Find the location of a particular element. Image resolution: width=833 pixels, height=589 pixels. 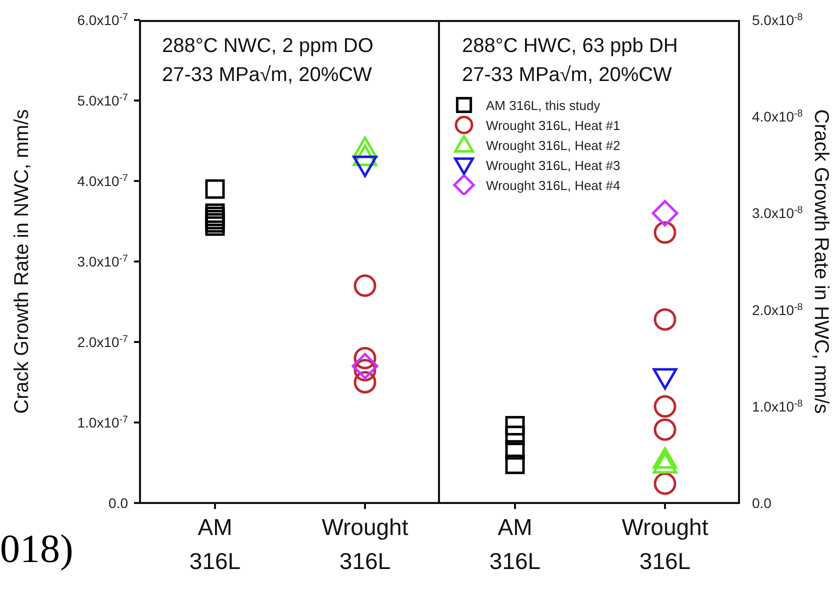

y2-tick-label: 0.0 is located at coordinates (762, 503).